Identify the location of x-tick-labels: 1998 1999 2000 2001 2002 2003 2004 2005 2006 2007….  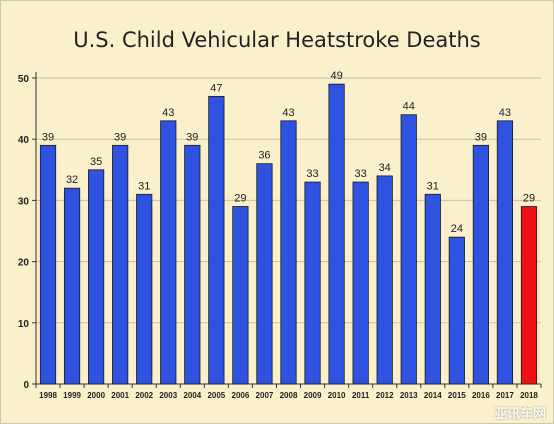
(288, 395).